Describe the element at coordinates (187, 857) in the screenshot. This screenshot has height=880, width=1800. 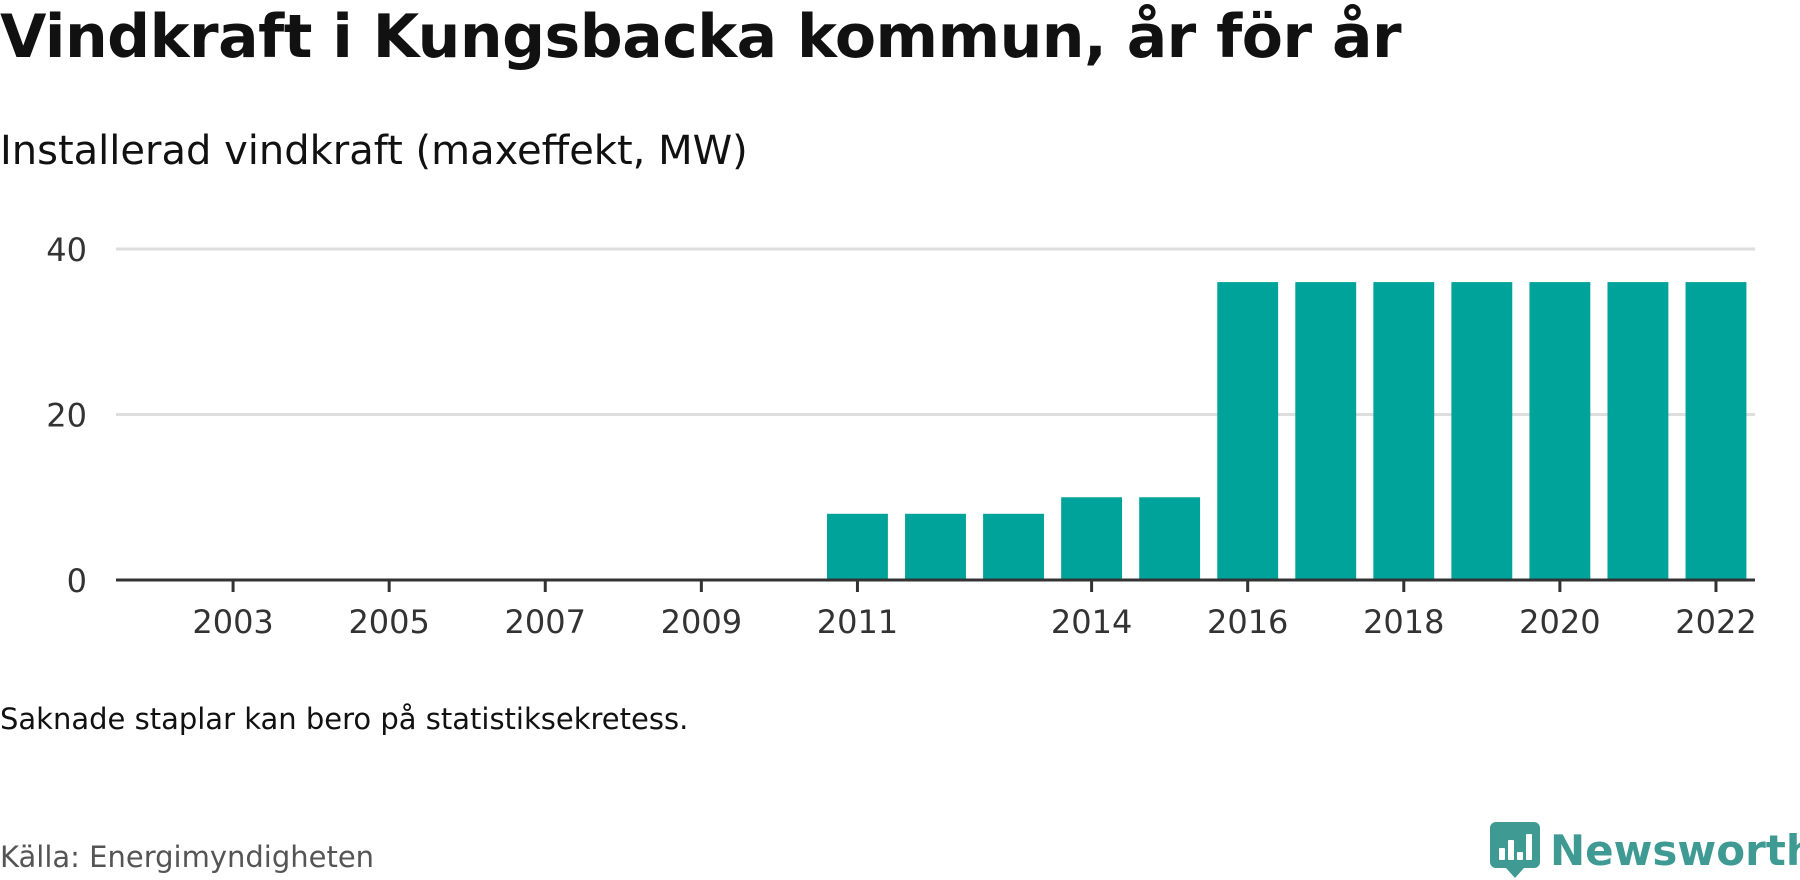
I see `source-text: Källa: Energimyndigheten` at that location.